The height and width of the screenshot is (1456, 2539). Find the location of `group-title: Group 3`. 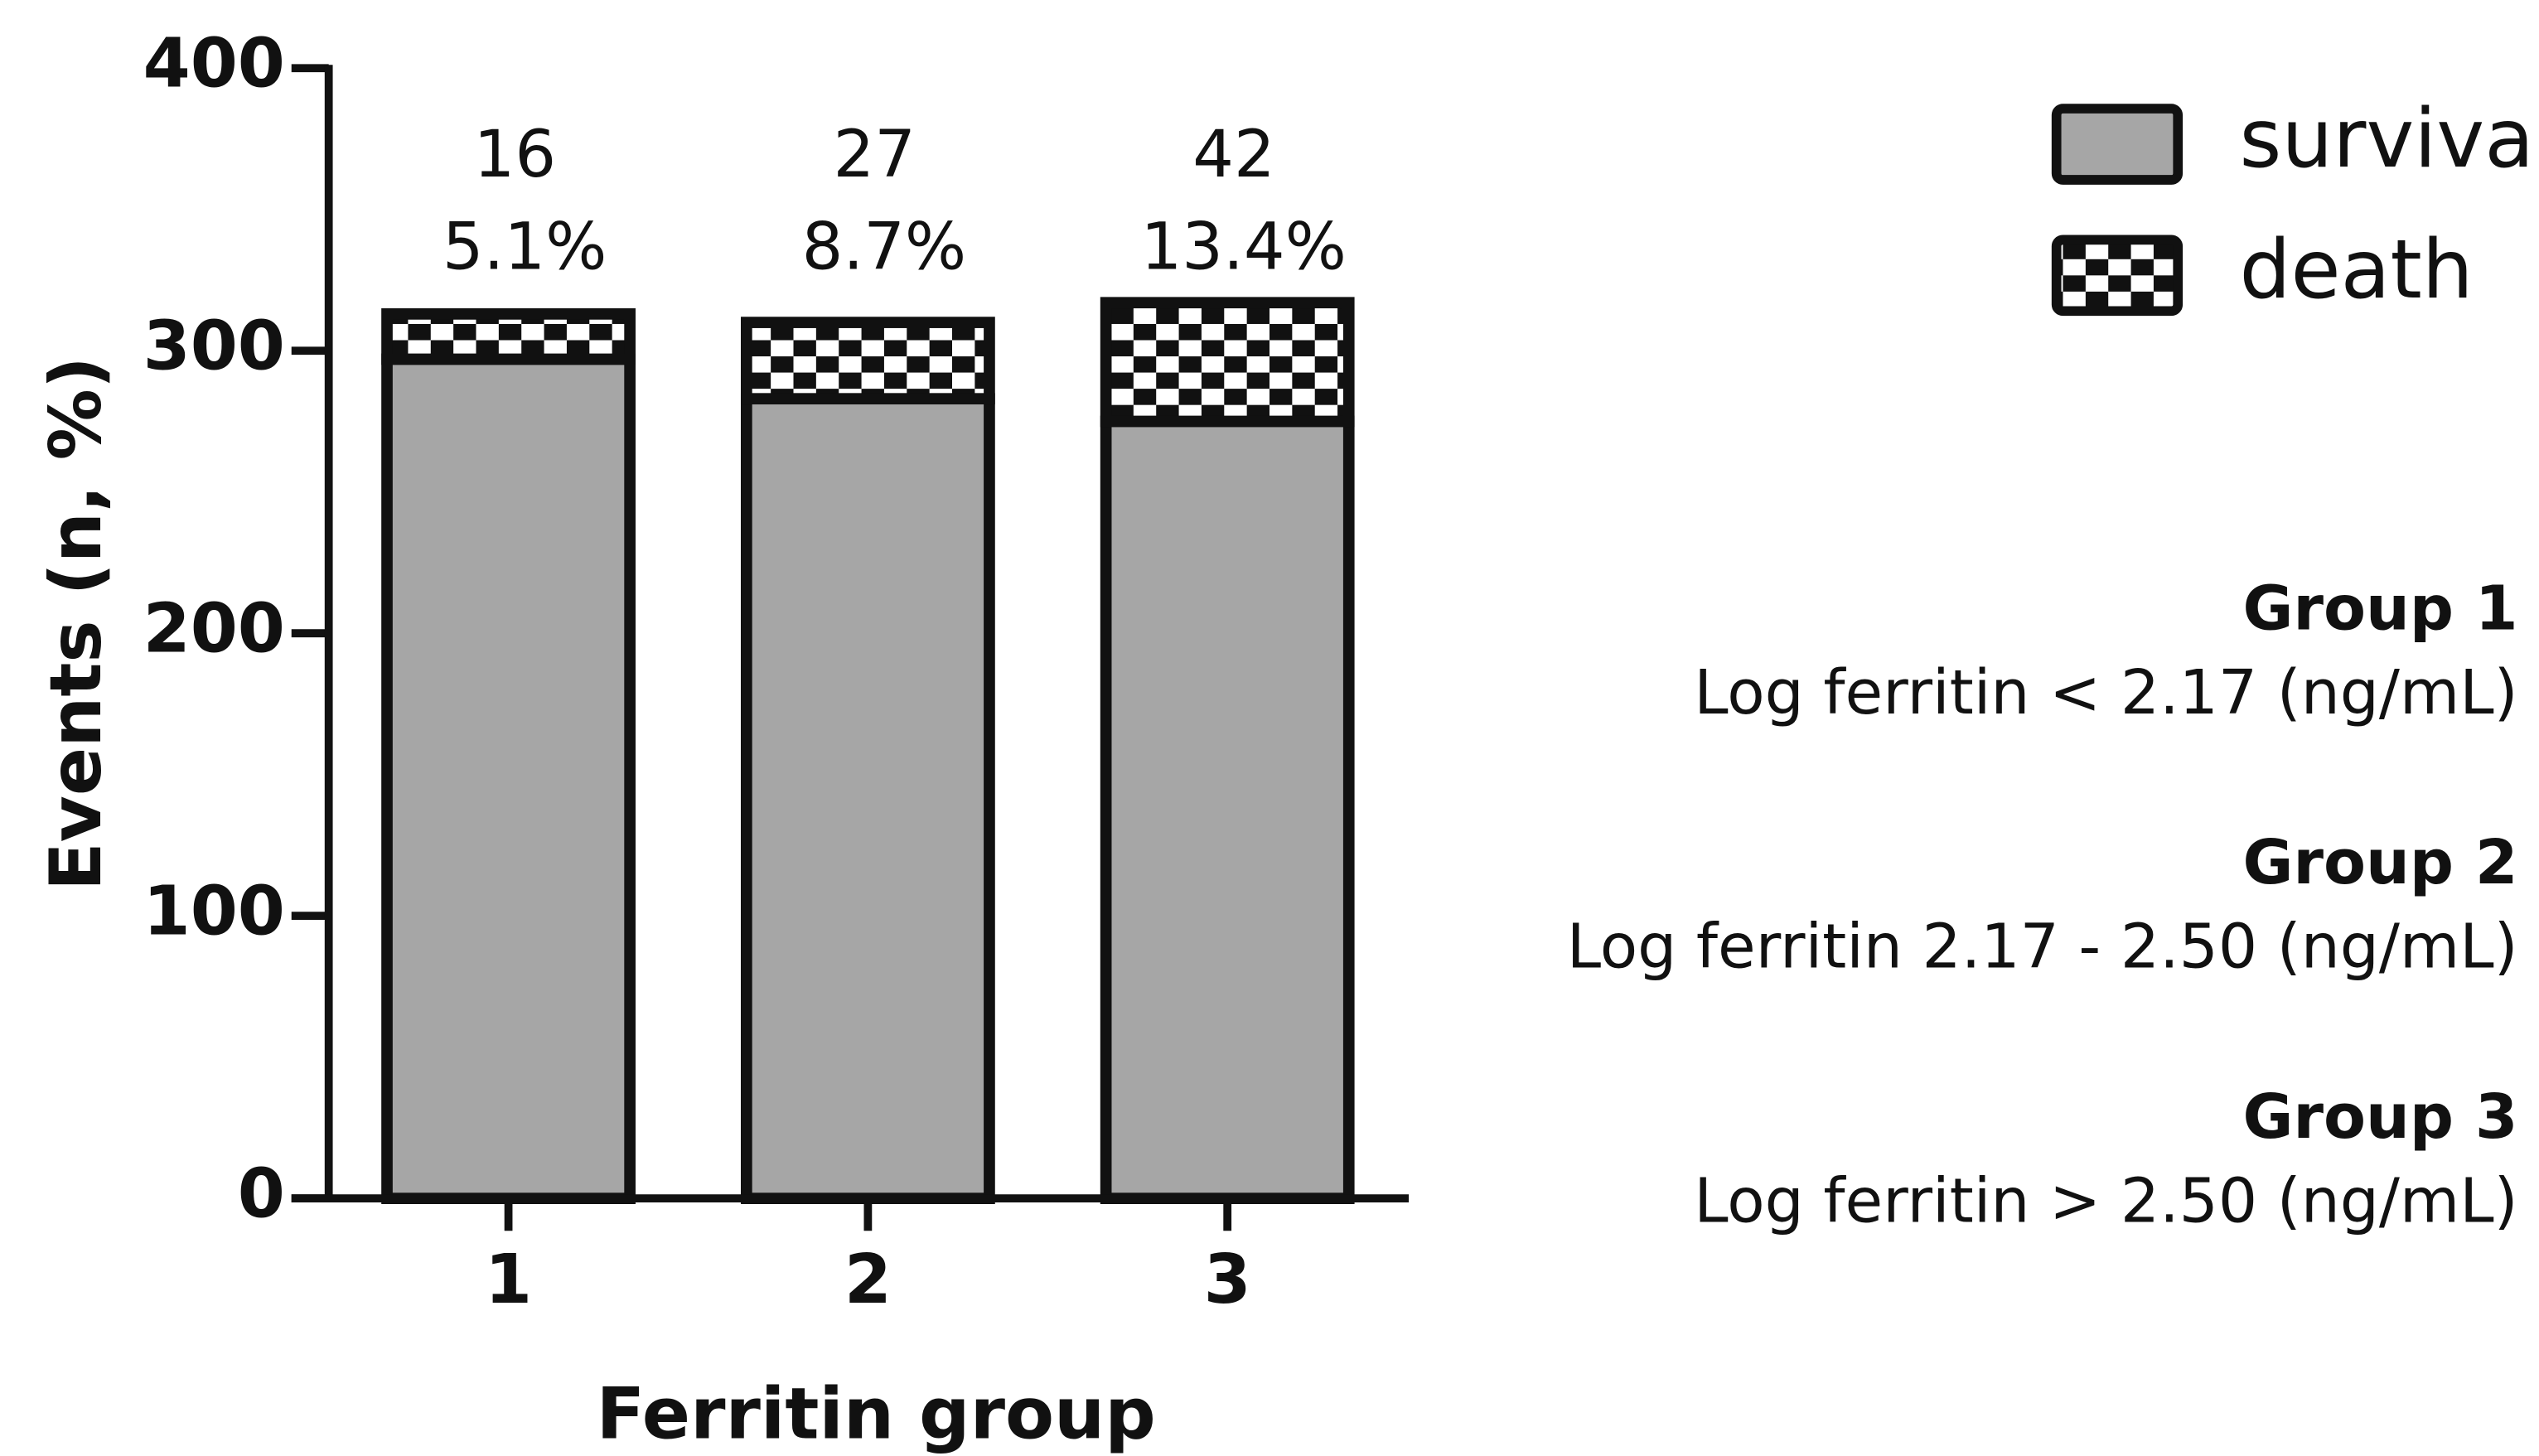

group-title: Group 3 is located at coordinates (2380, 1117).